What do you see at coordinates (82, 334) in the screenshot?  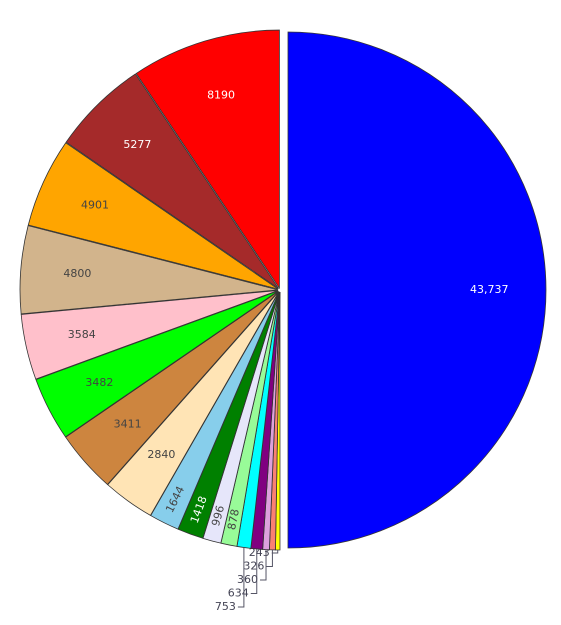 I see `data-label: 3584` at bounding box center [82, 334].